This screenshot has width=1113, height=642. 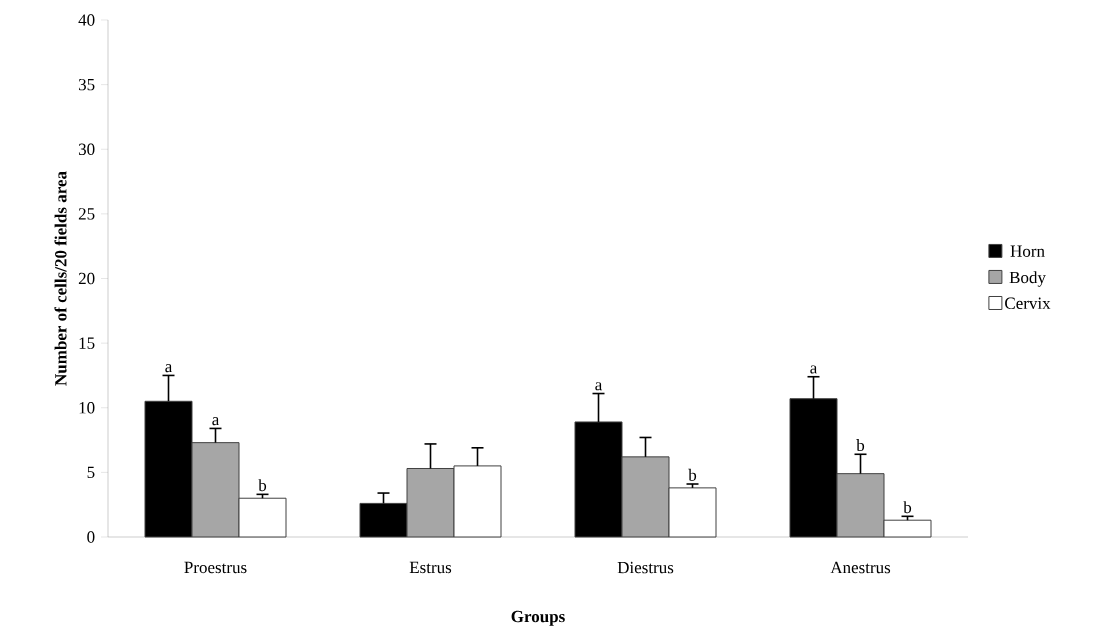 I want to click on y-axis-title: Number of cells/20 fields area, so click(x=60, y=278).